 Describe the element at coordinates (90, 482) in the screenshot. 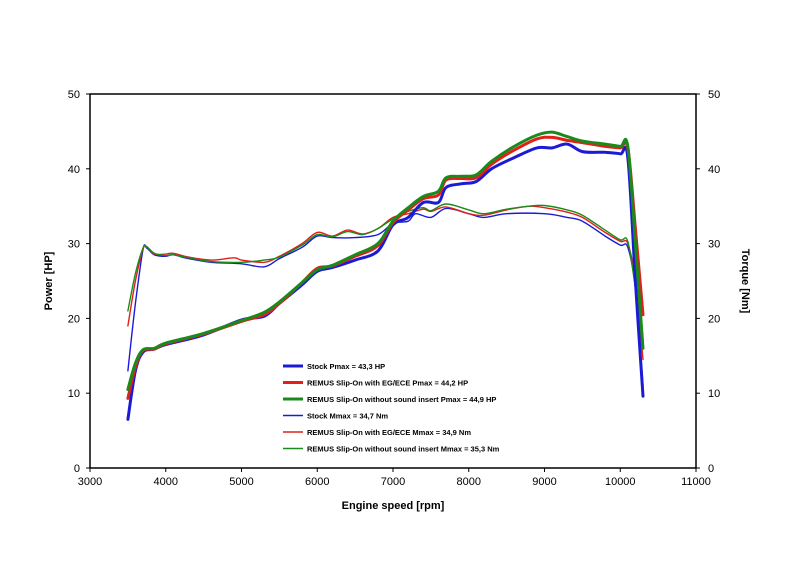

I see `x-tick-label: 3000` at that location.